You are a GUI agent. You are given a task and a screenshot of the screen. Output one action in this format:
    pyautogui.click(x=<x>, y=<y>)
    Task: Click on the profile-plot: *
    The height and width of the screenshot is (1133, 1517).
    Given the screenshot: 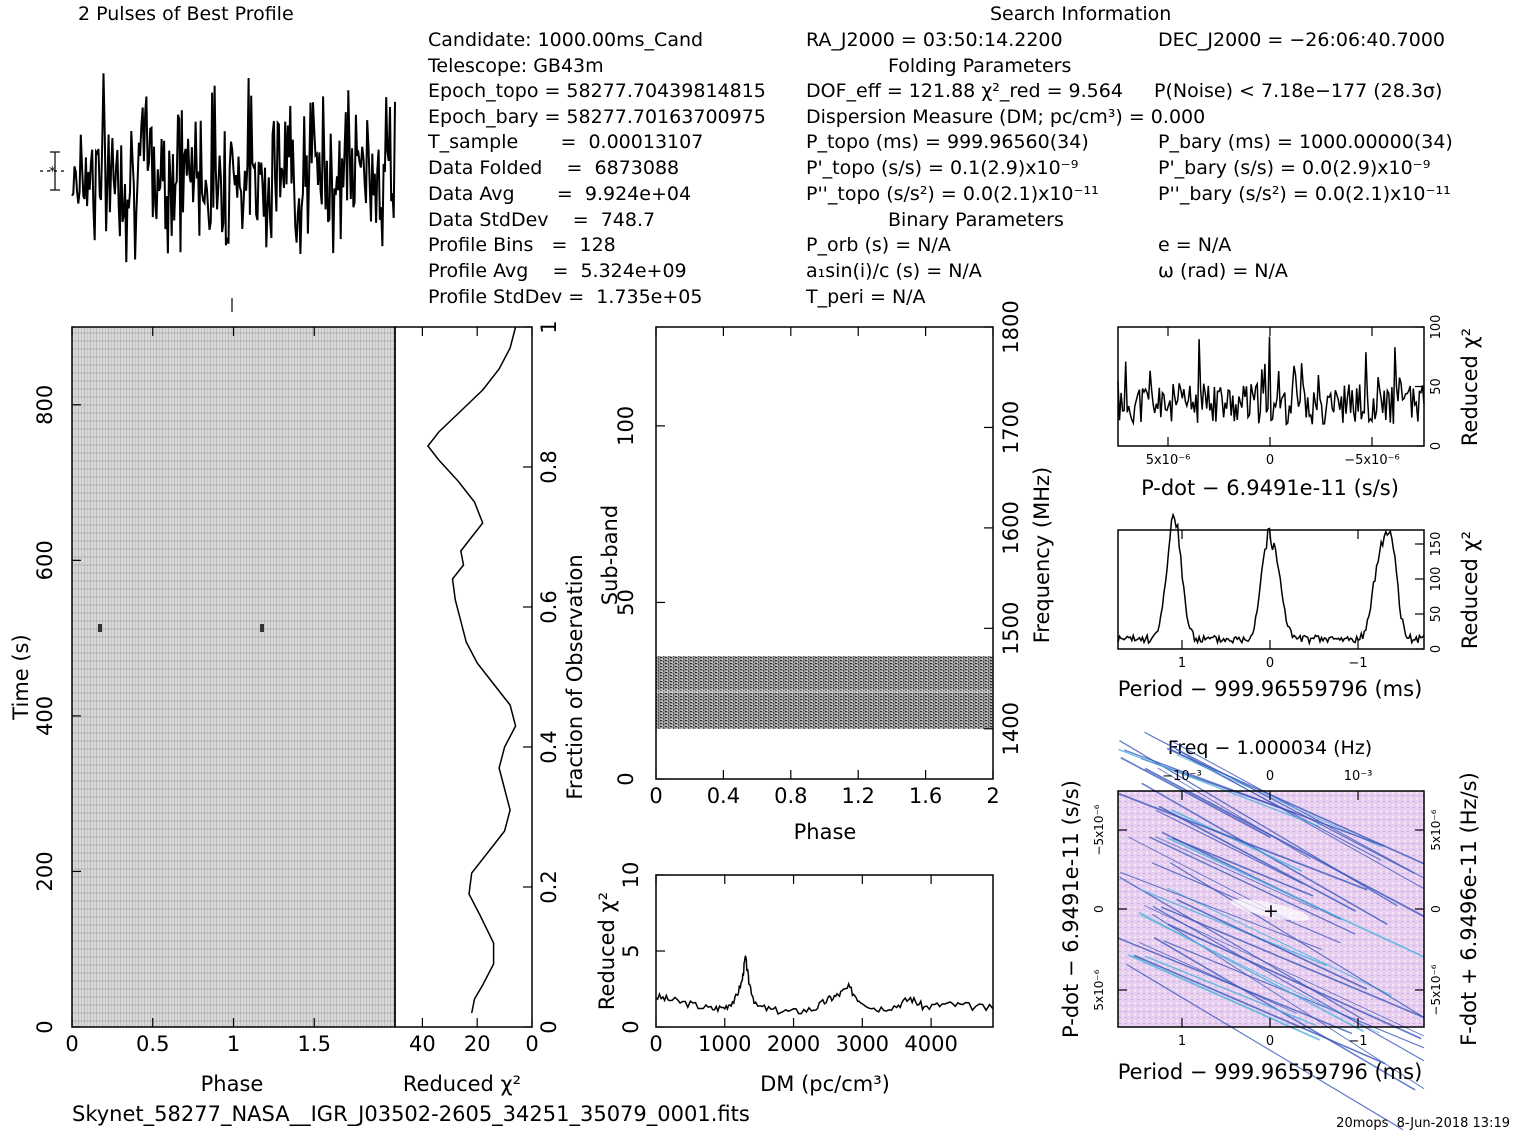 What is the action you would take?
    pyautogui.click(x=218, y=192)
    